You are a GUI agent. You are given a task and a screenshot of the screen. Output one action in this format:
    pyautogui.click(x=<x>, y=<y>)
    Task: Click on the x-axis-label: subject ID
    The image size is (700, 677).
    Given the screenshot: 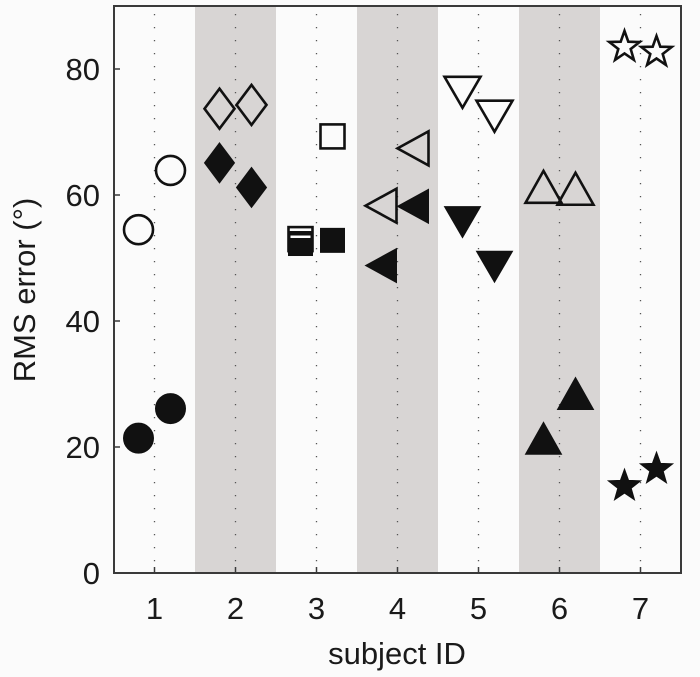 What is the action you would take?
    pyautogui.click(x=397, y=653)
    